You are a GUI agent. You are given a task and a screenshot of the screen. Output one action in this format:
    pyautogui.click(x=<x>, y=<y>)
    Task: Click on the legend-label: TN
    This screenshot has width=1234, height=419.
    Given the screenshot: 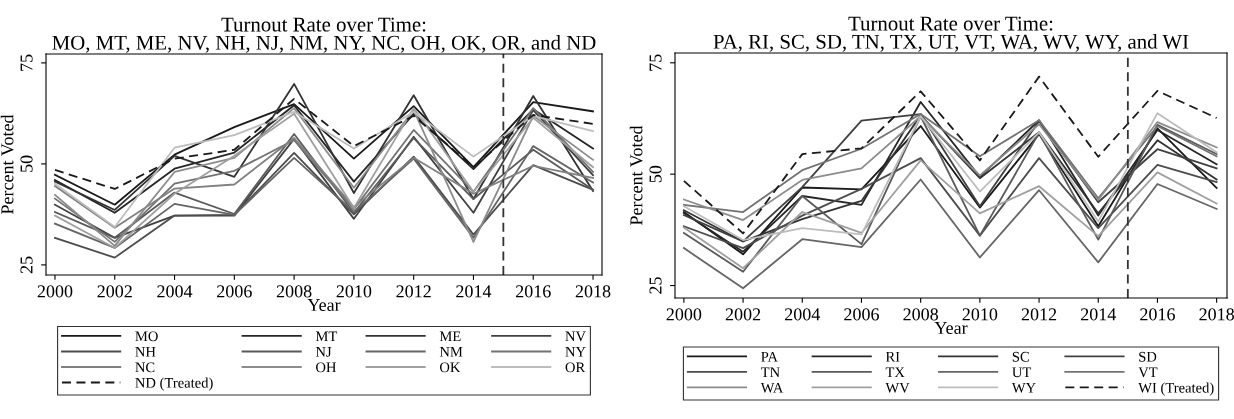 What is the action you would take?
    pyautogui.click(x=770, y=372)
    